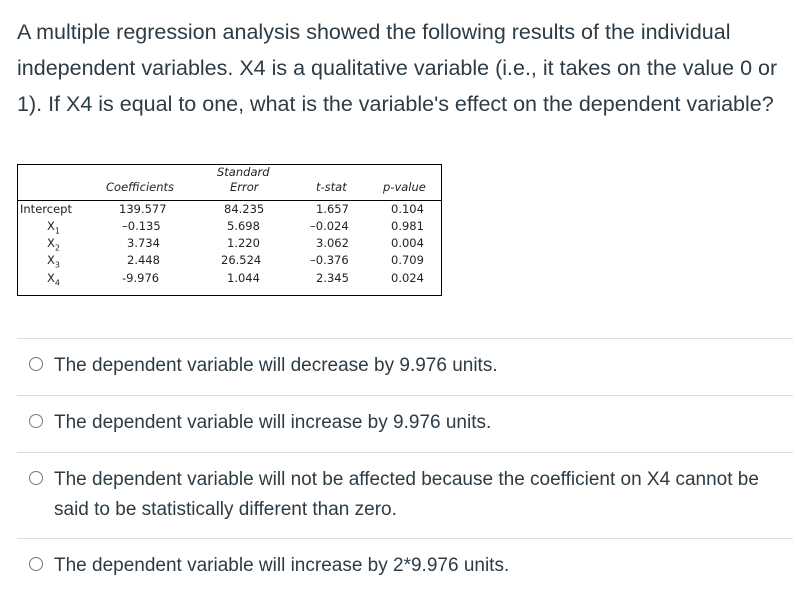 Image resolution: width=796 pixels, height=607 pixels. I want to click on header-error: Error, so click(244, 187).